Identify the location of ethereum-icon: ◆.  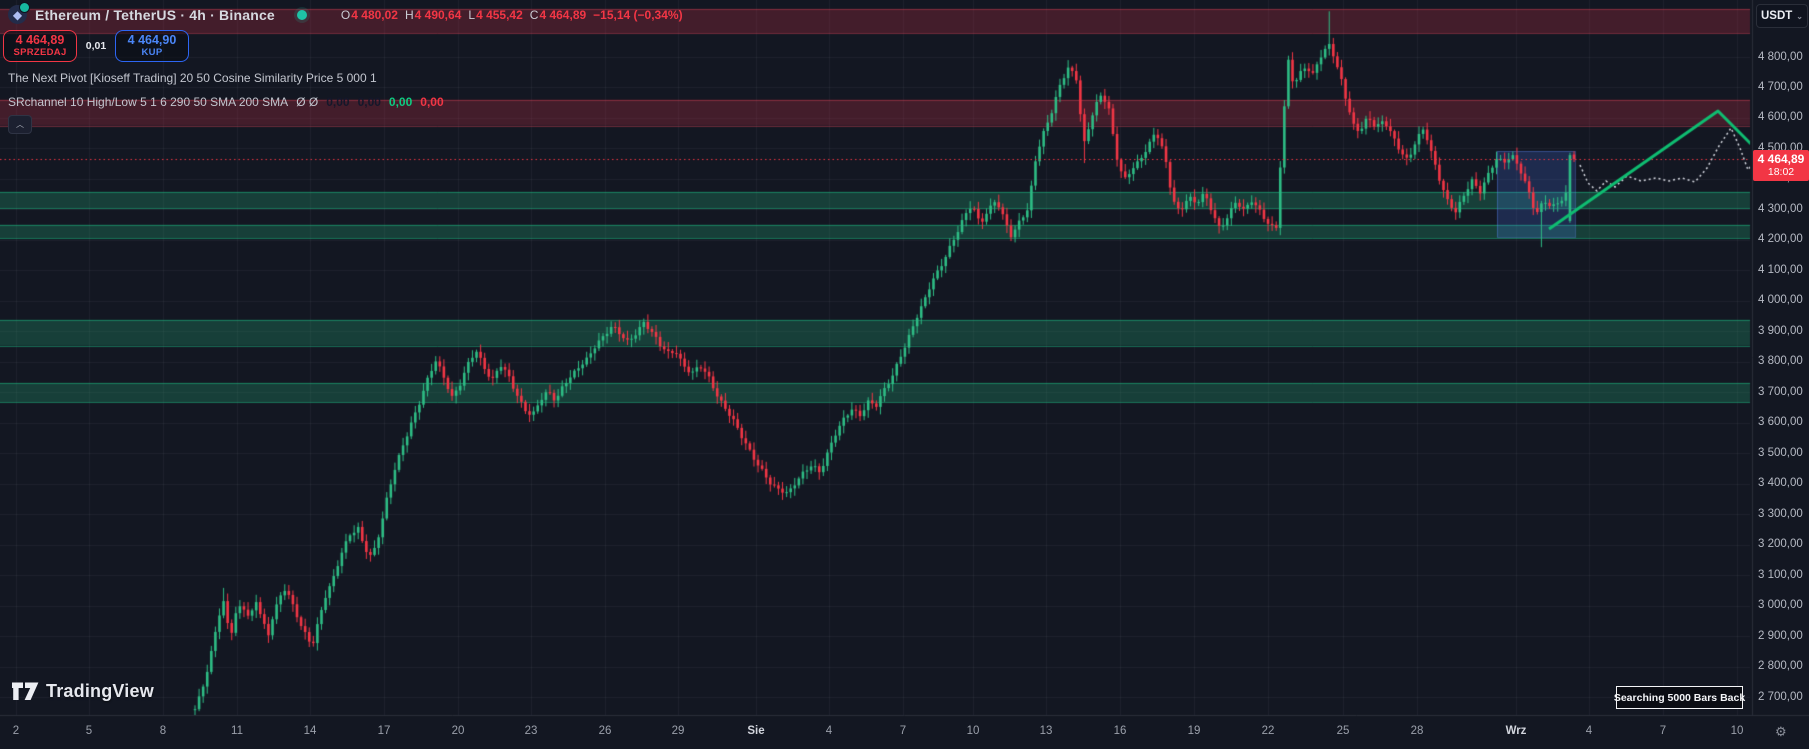
(19, 13).